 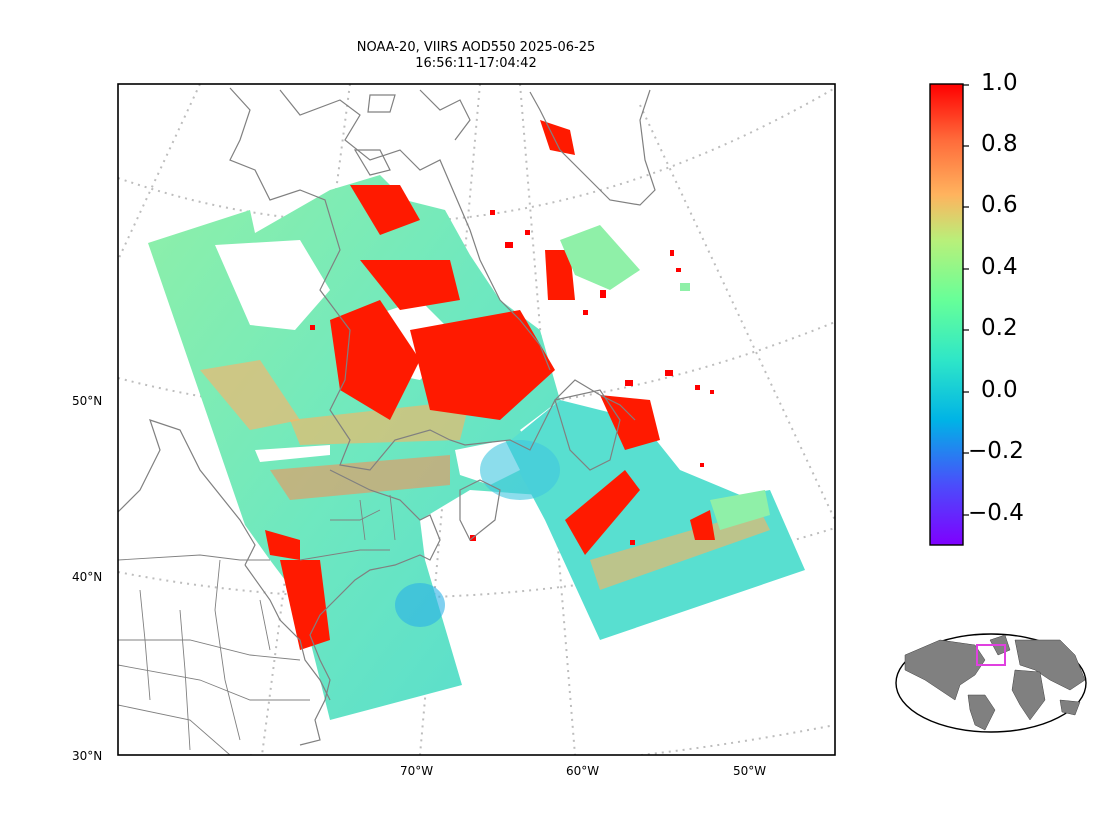 What do you see at coordinates (417, 771) in the screenshot?
I see `lon-label-70: 70°W` at bounding box center [417, 771].